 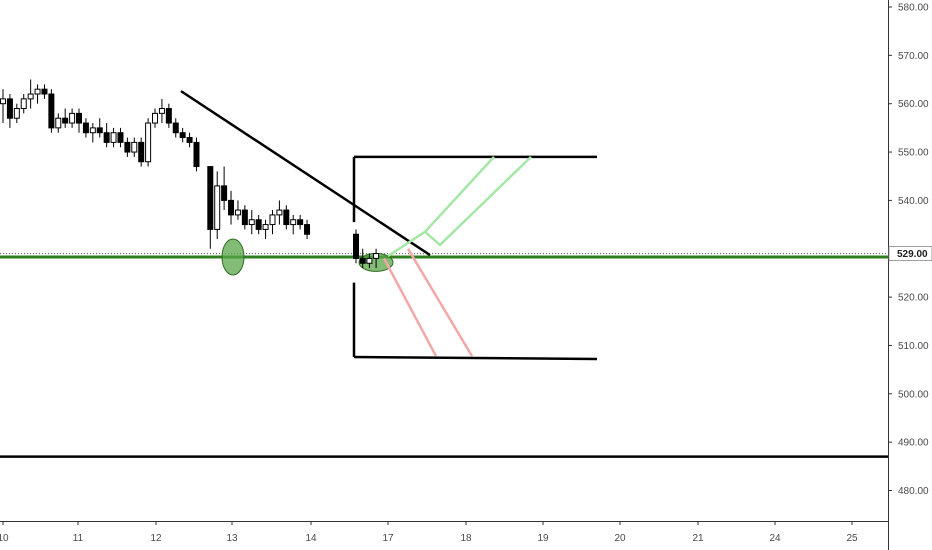 What do you see at coordinates (913, 56) in the screenshot?
I see `price-tick-label: 570.00` at bounding box center [913, 56].